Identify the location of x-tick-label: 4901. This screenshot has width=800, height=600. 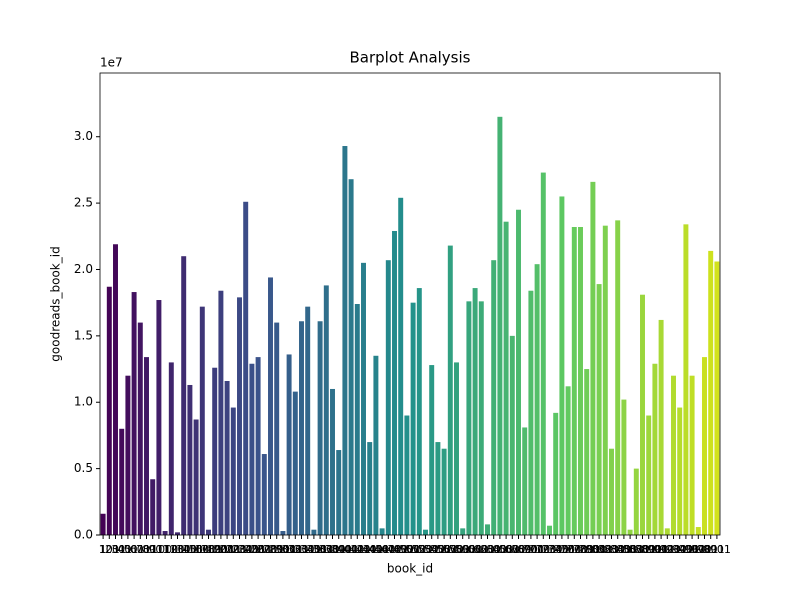
(407, 549).